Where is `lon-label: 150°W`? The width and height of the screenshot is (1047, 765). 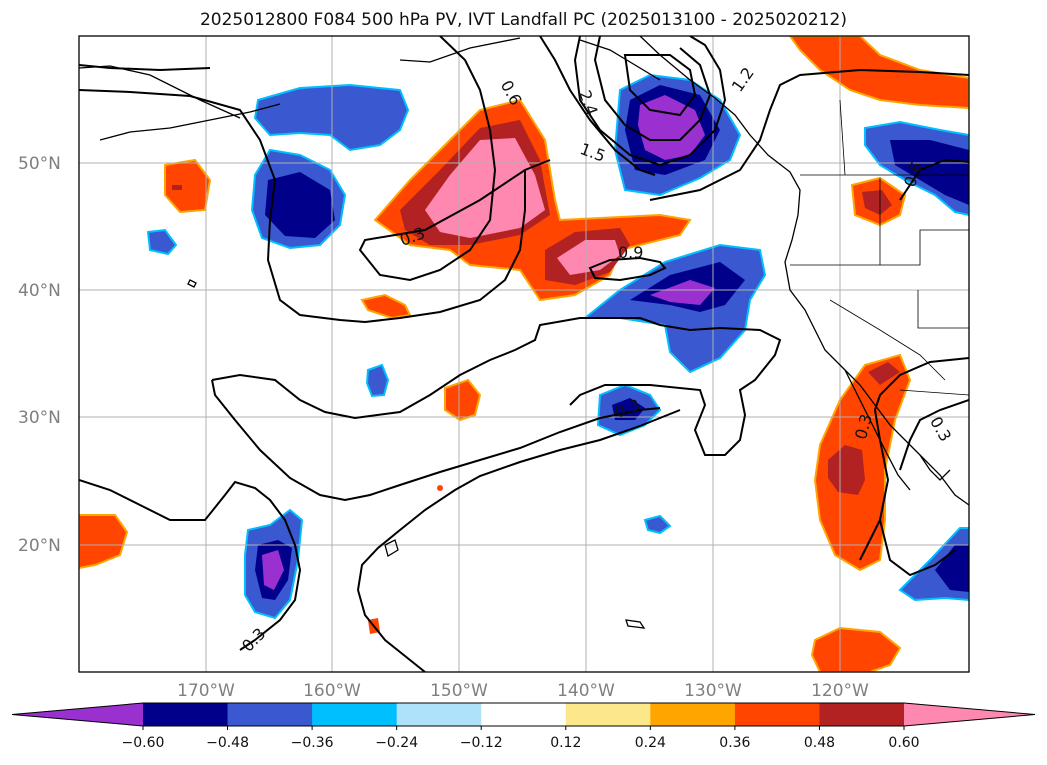 lon-label: 150°W is located at coordinates (459, 691).